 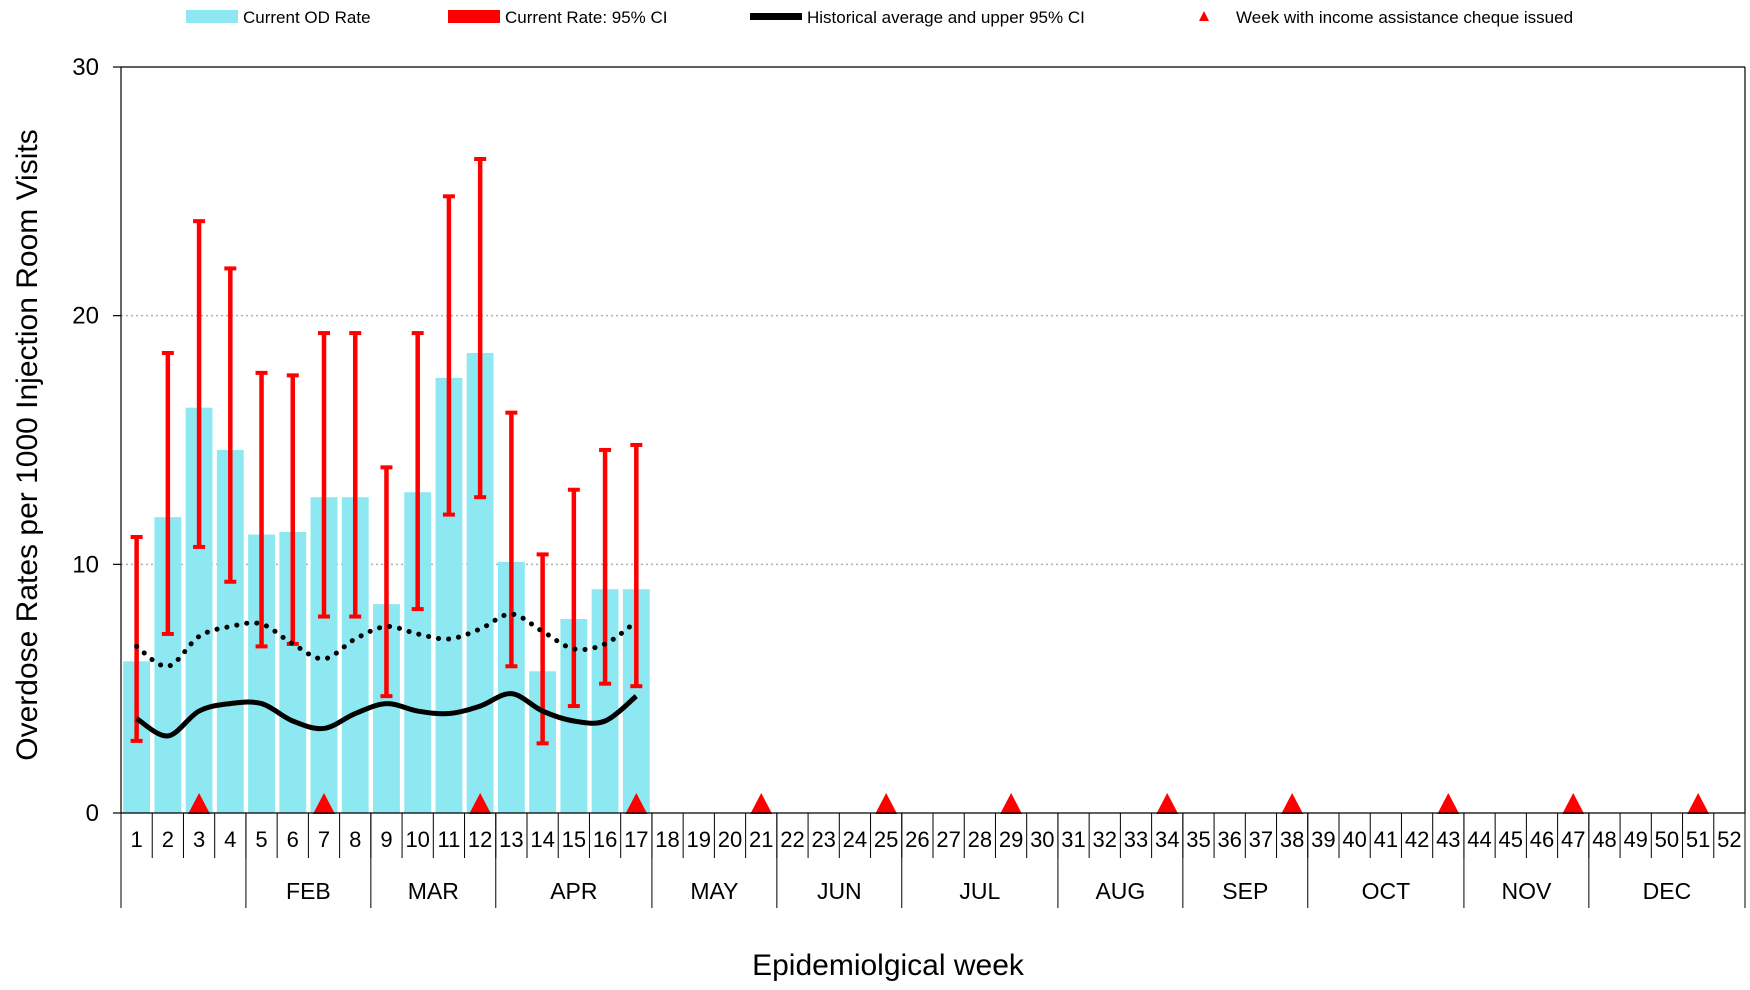 What do you see at coordinates (1386, 839) in the screenshot?
I see `week-tick-label: 41` at bounding box center [1386, 839].